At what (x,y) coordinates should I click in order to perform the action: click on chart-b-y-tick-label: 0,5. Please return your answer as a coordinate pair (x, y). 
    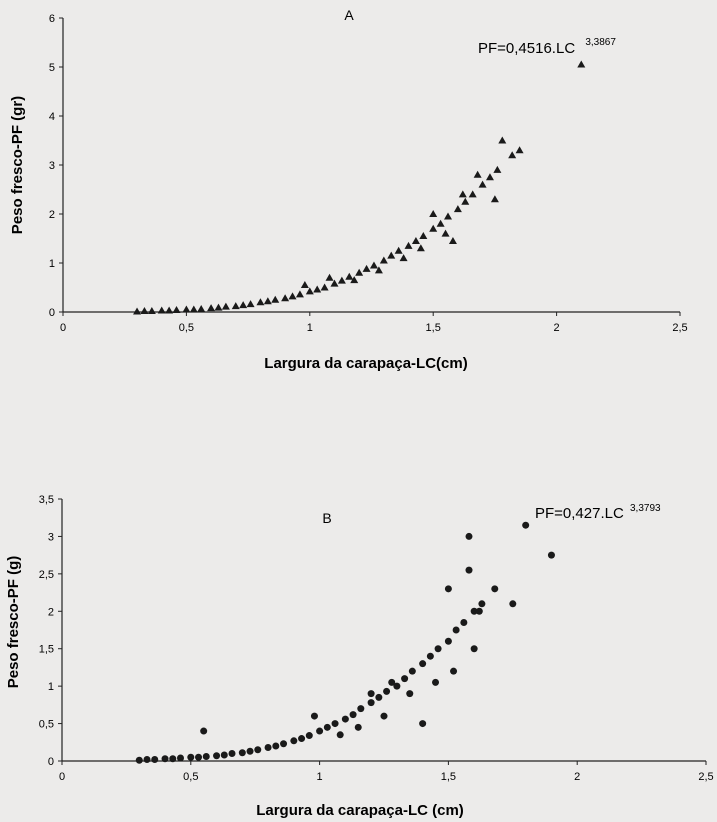
    Looking at the image, I should click on (46, 725).